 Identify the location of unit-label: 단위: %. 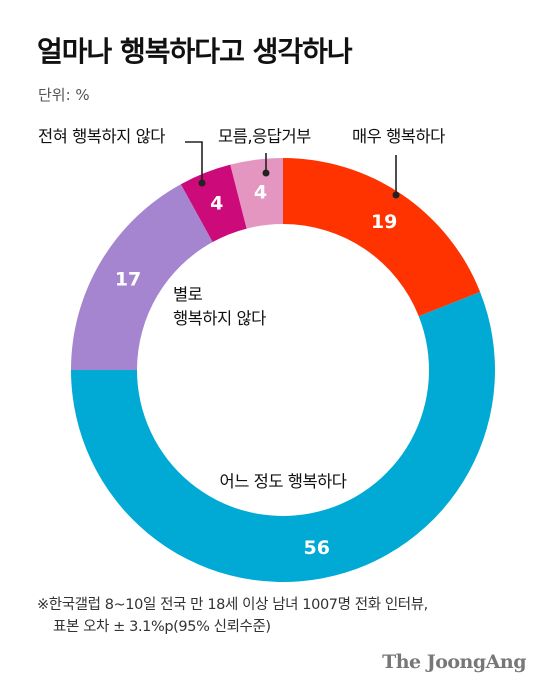
(64, 95).